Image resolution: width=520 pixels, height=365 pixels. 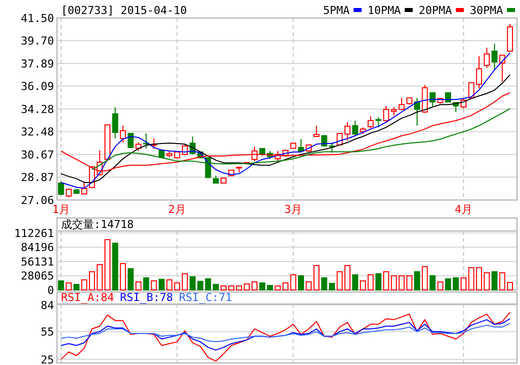 What do you see at coordinates (146, 297) in the screenshot?
I see `text: RSI_B:78` at bounding box center [146, 297].